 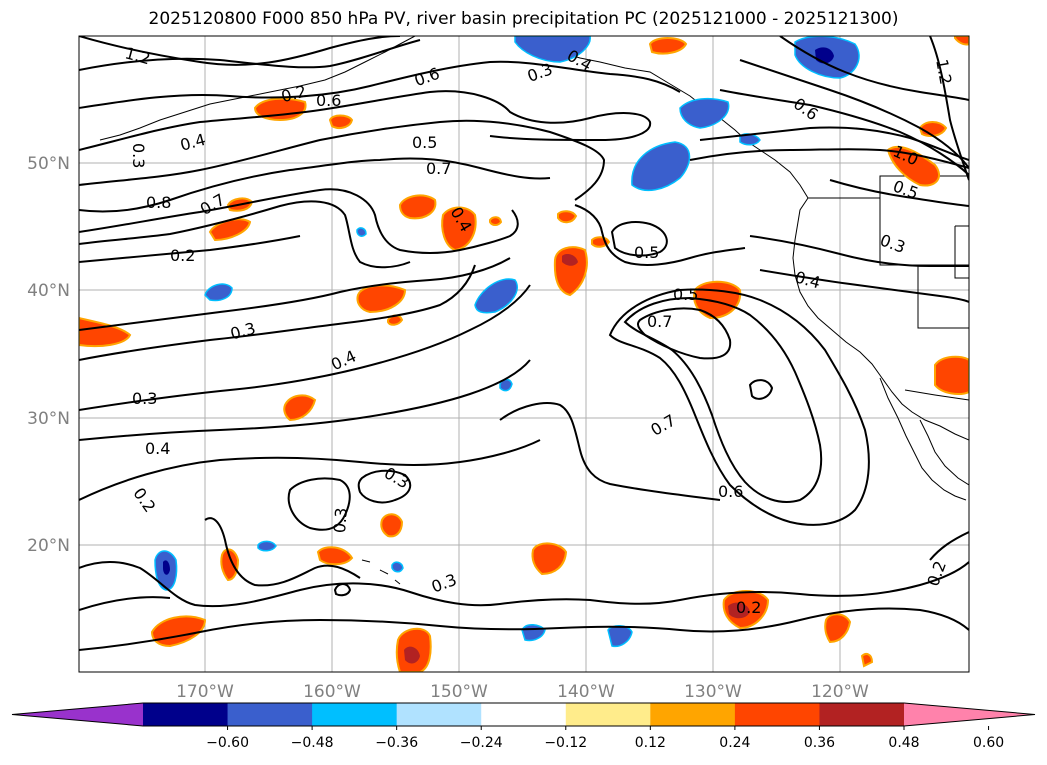 What do you see at coordinates (205, 692) in the screenshot?
I see `lon-label-170w: 170°W` at bounding box center [205, 692].